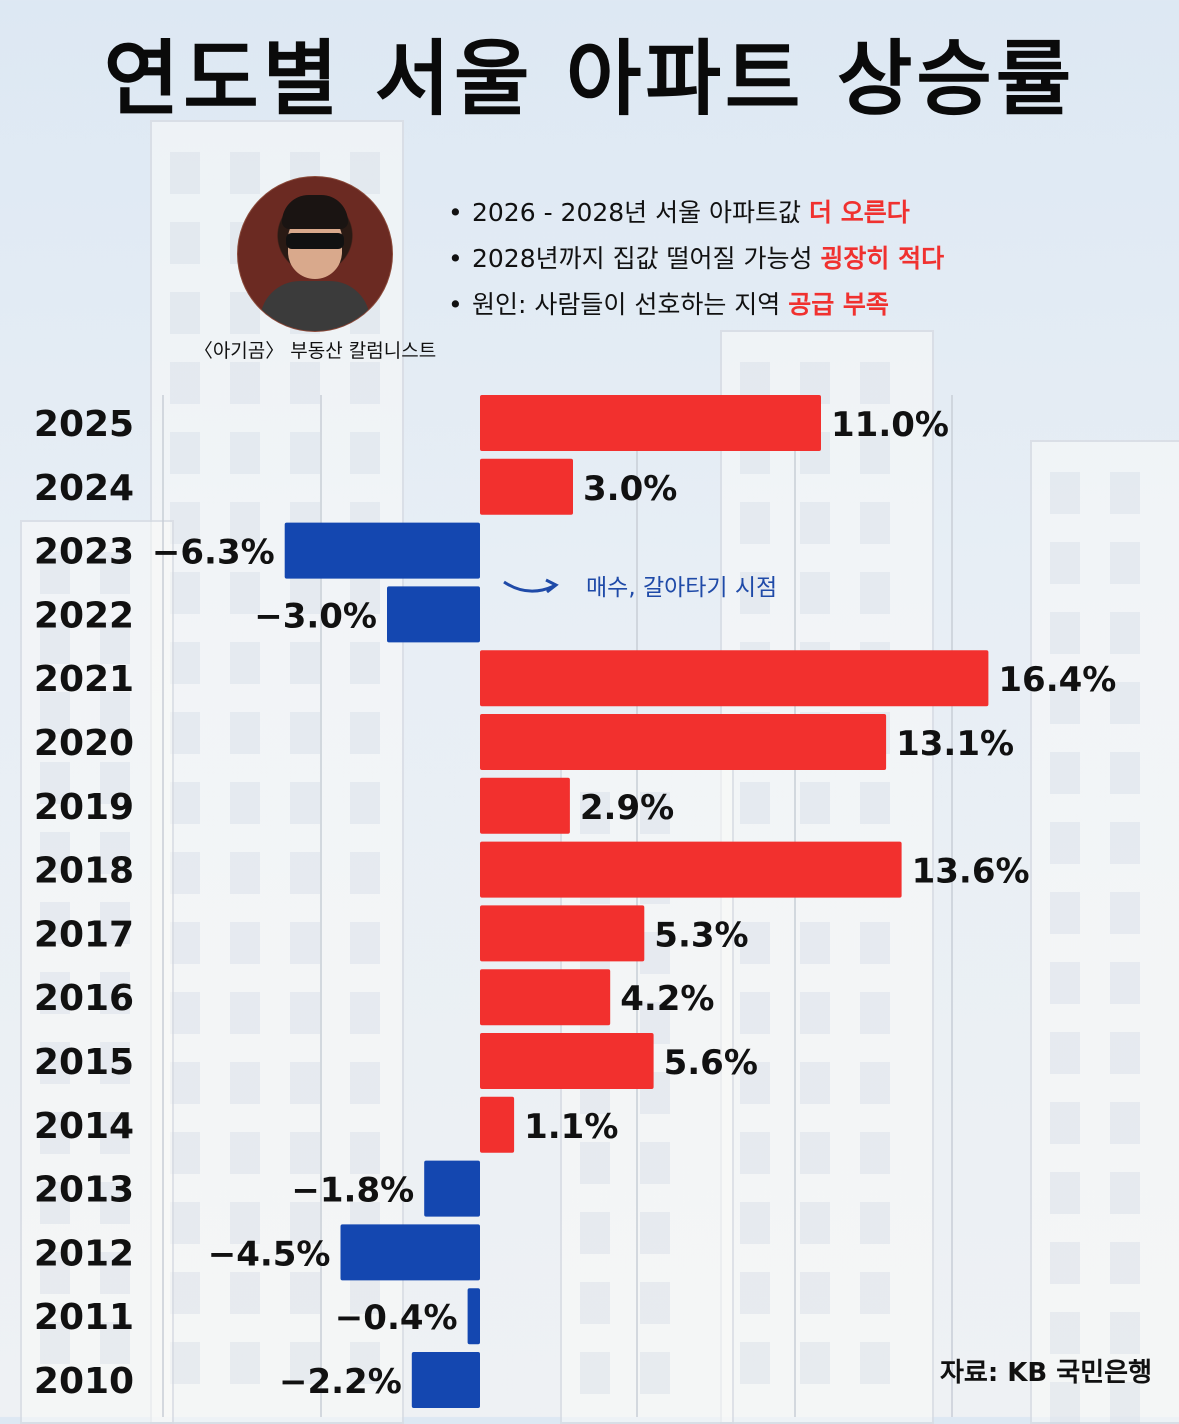 The height and width of the screenshot is (1424, 1179). Describe the element at coordinates (525, 805) in the screenshot. I see `bar-2019` at that location.